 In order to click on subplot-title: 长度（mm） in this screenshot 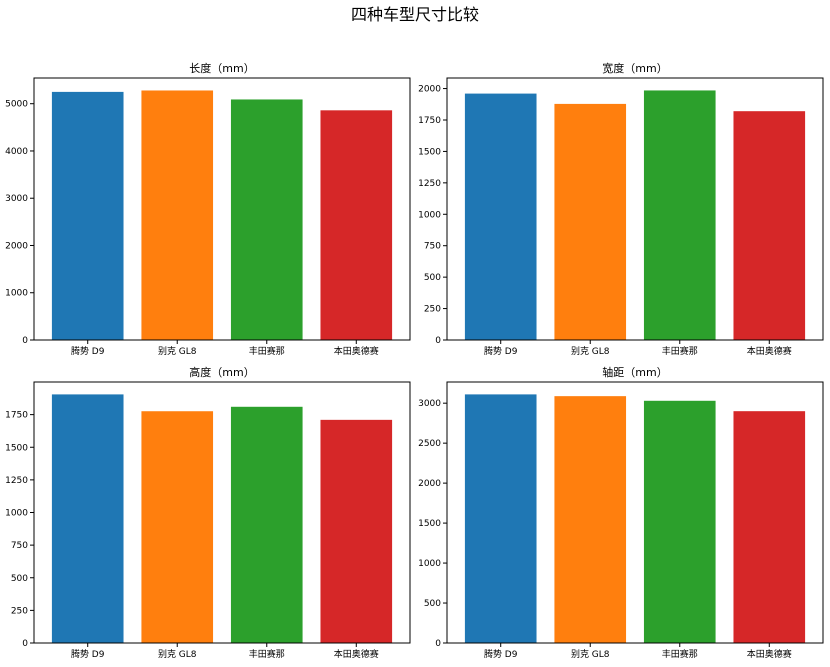, I will do `click(221, 68)`.